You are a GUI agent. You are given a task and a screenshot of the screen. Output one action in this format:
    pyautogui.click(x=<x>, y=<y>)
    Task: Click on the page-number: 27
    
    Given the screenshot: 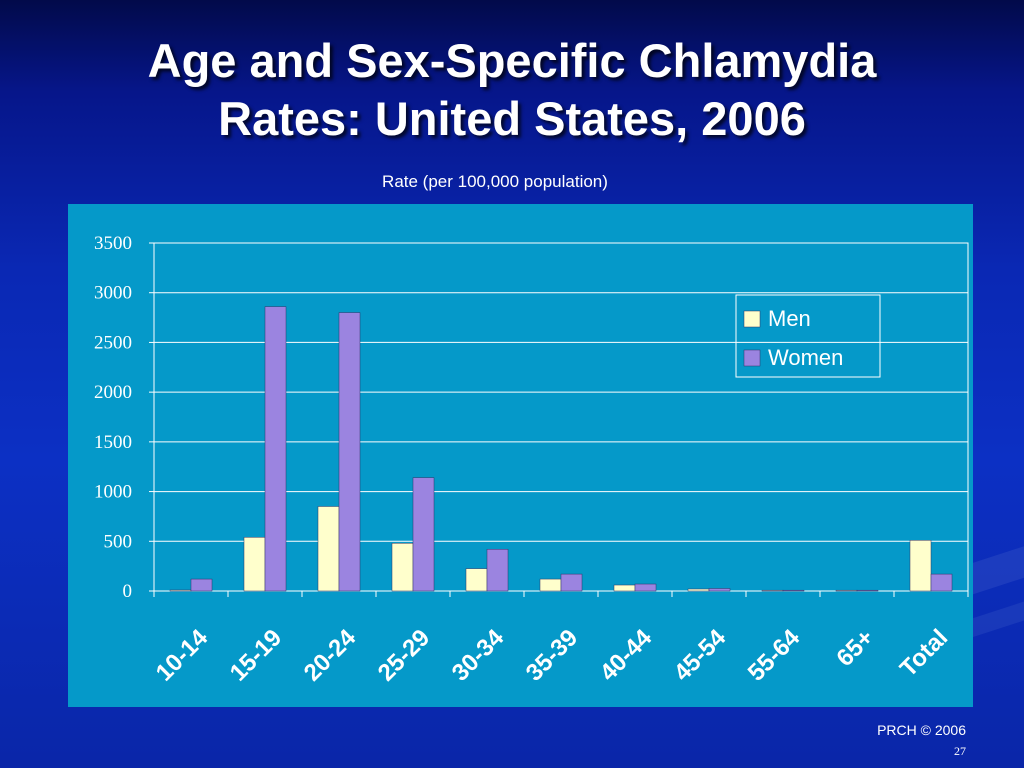 What is the action you would take?
    pyautogui.click(x=960, y=751)
    